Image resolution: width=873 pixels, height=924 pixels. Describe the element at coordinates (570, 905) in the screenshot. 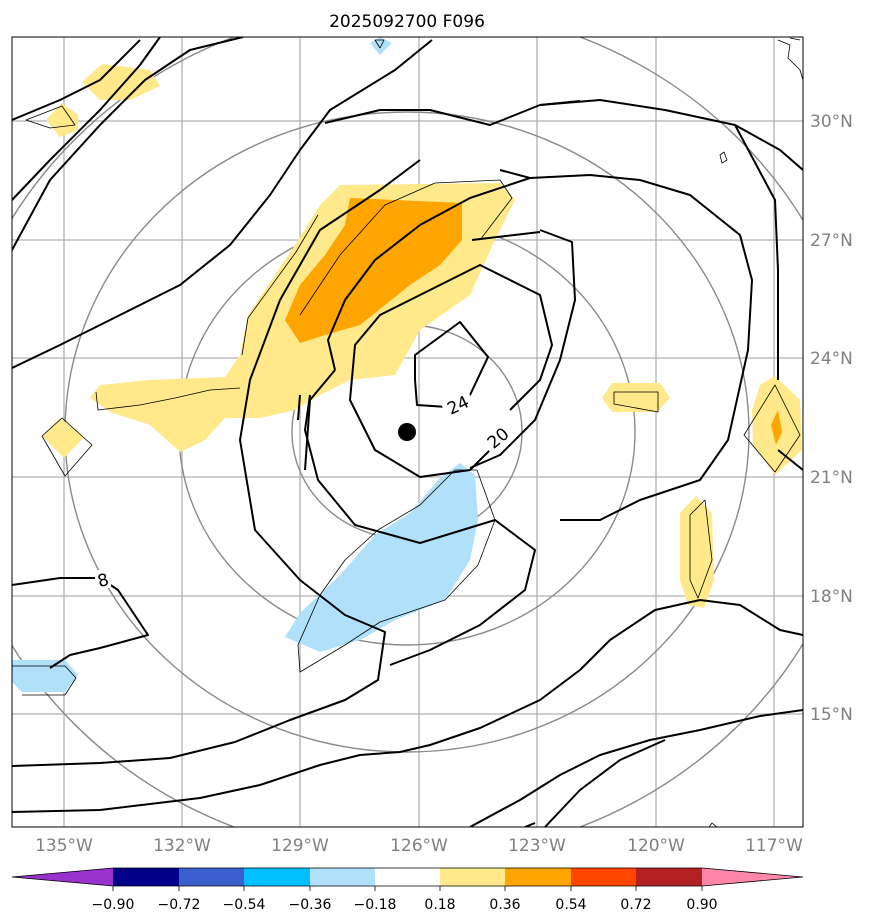

I see `colorbar-label-8: 0.54` at that location.